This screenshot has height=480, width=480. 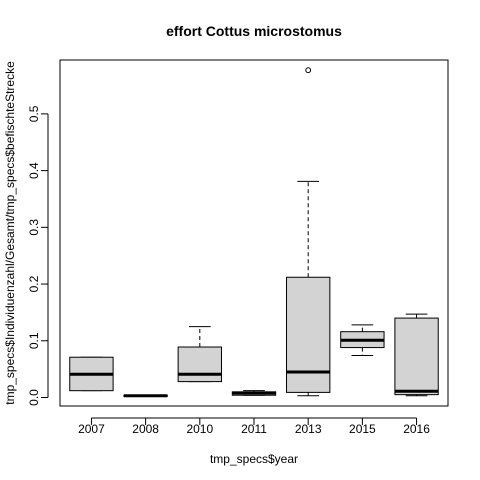 What do you see at coordinates (91, 374) in the screenshot?
I see `box-2007` at bounding box center [91, 374].